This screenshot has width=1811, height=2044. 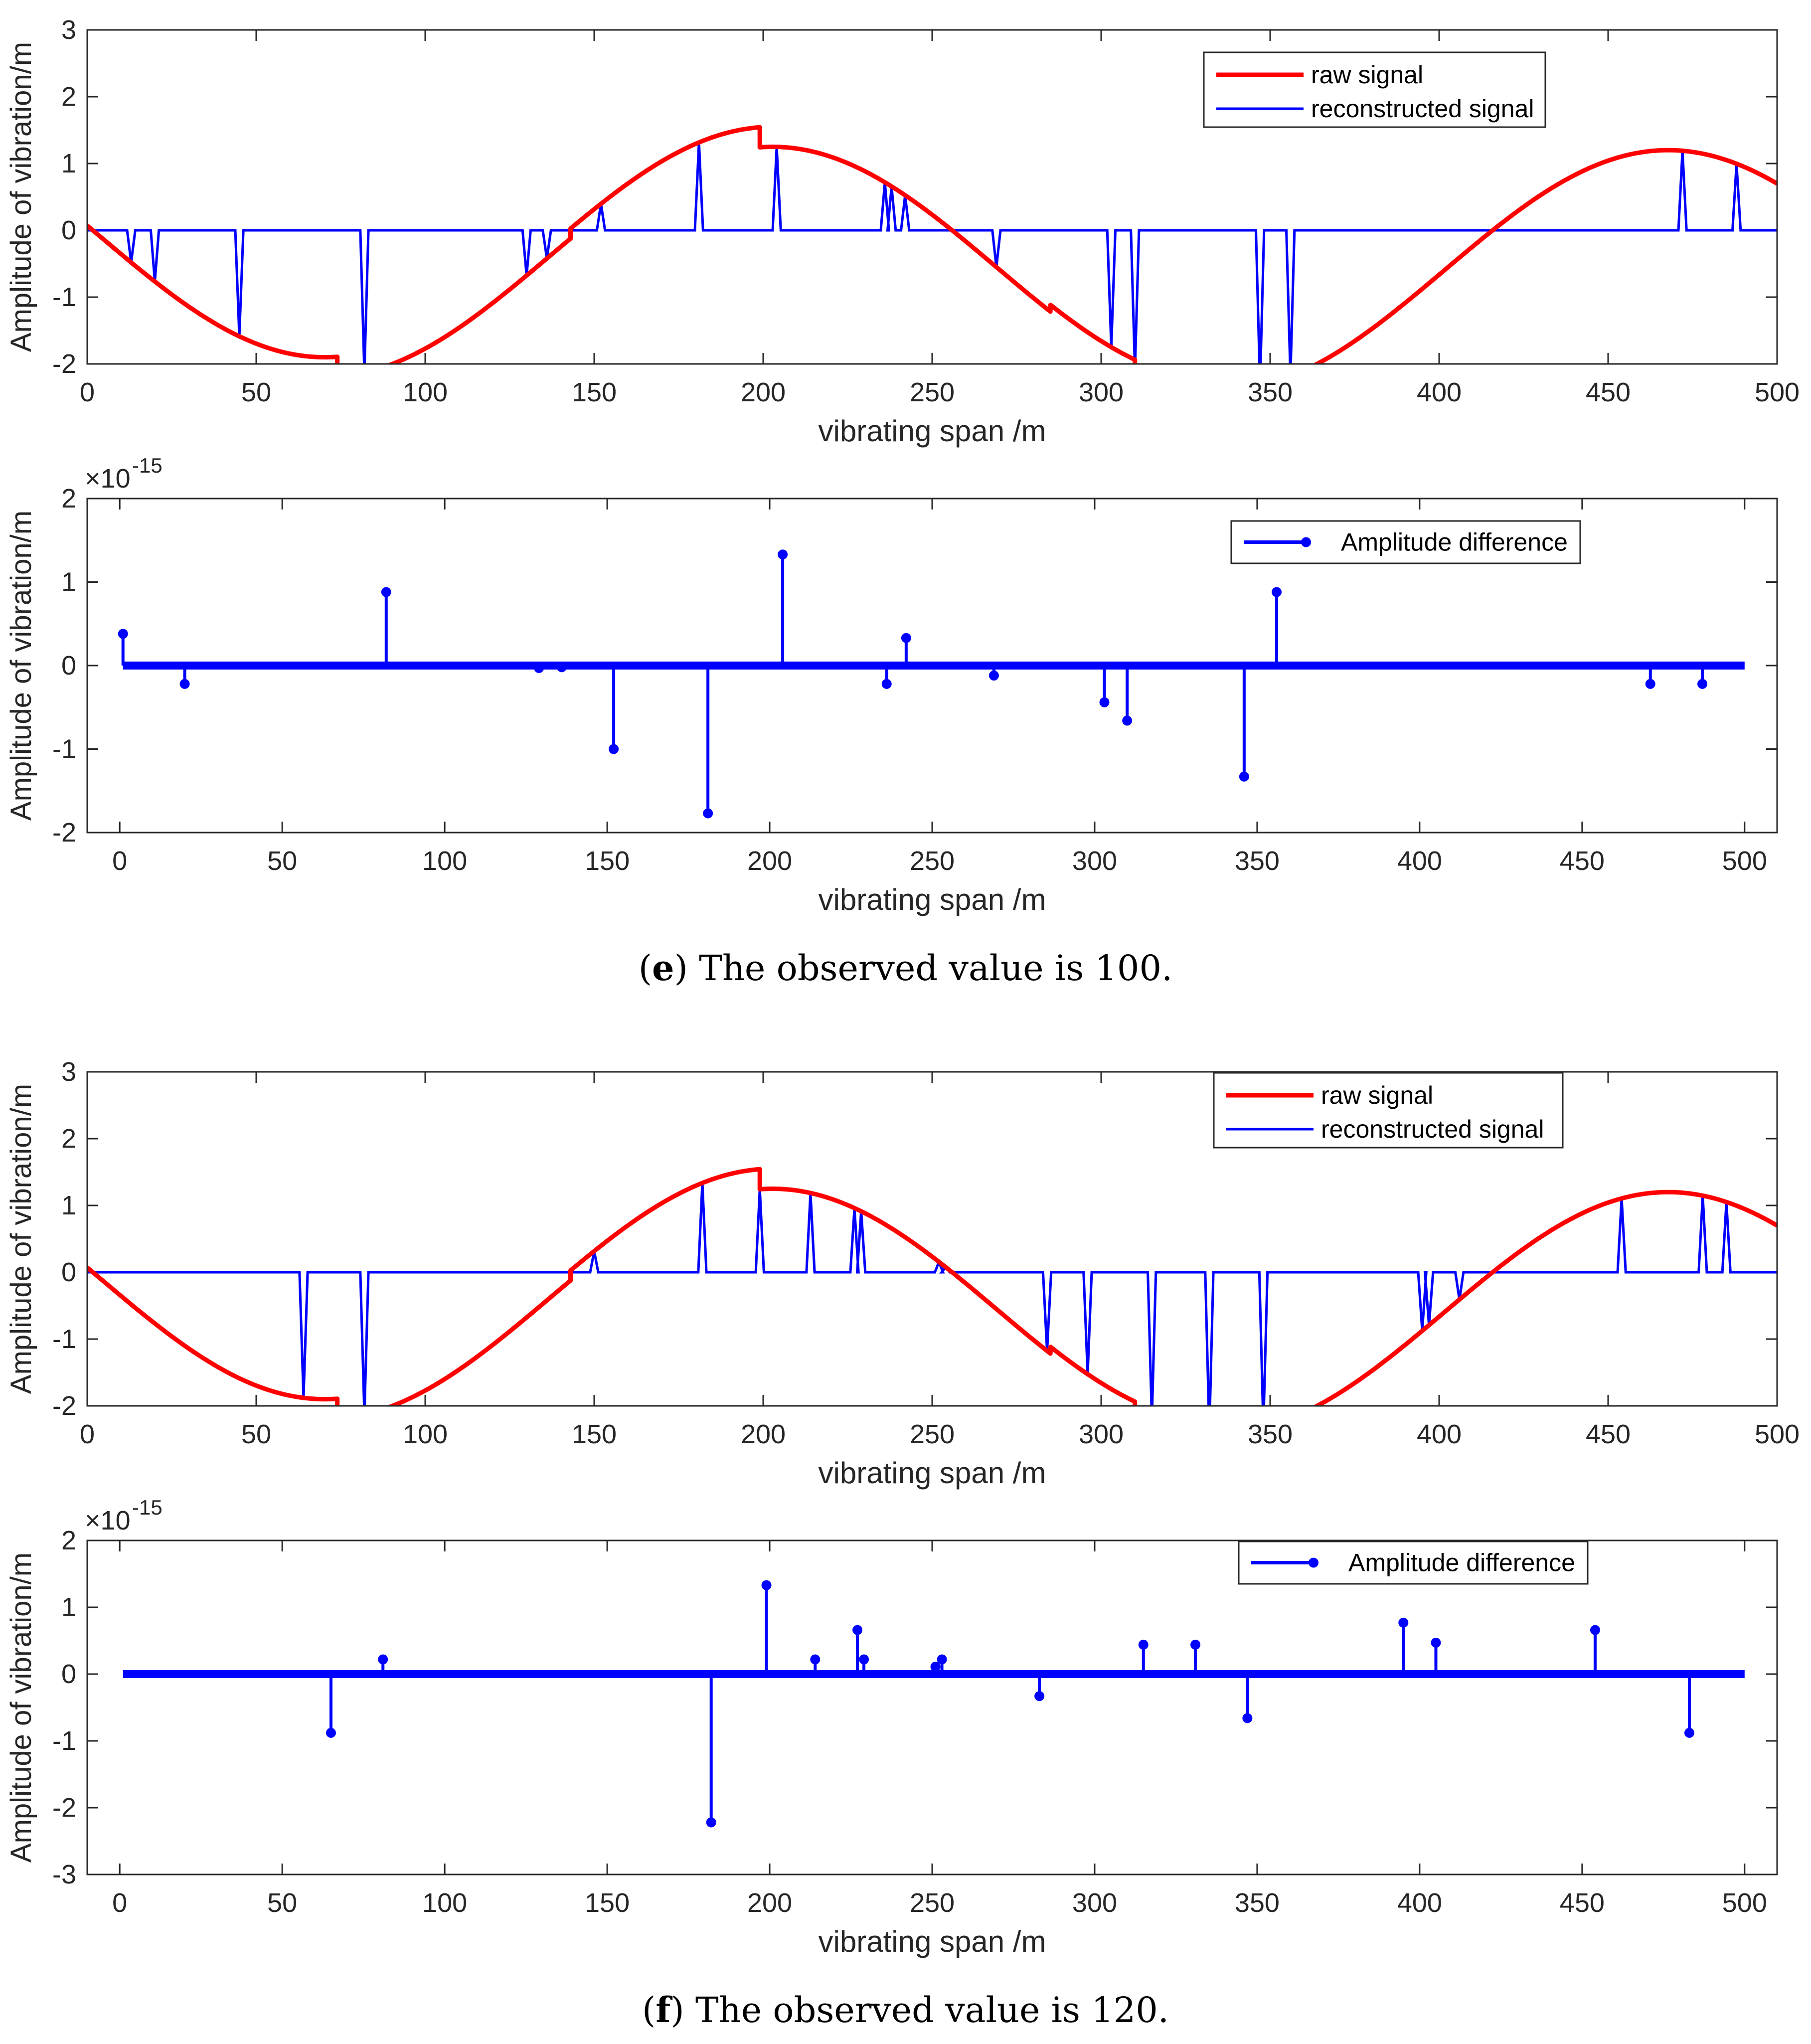 I want to click on raw-signal-line, so click(x=932, y=1286).